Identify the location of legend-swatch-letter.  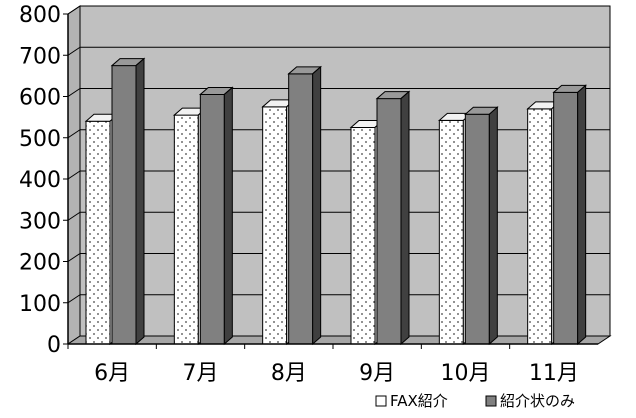
(491, 401).